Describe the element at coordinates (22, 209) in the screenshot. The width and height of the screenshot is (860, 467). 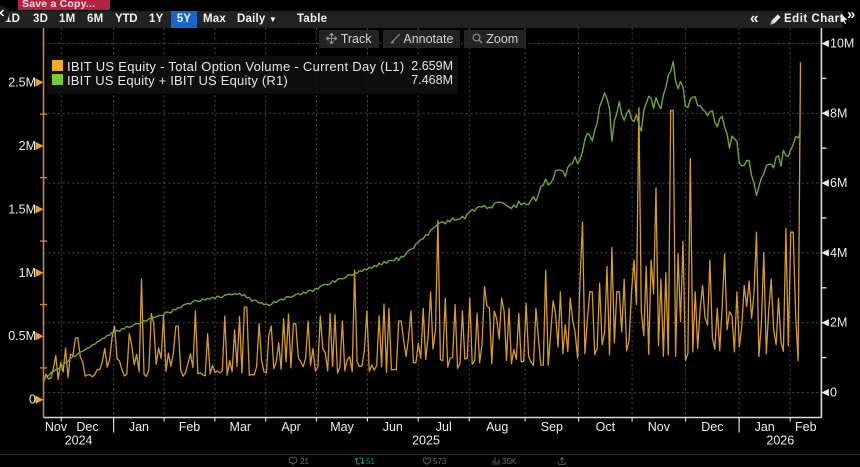
I see `svg-text: 1.5M` at that location.